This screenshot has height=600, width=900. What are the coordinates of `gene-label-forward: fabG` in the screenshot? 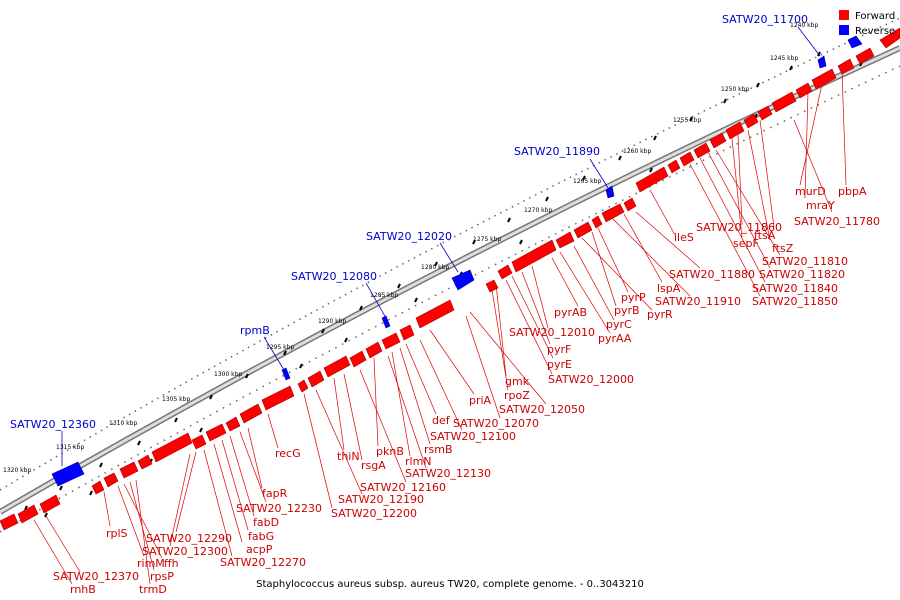 It's located at (261, 536).